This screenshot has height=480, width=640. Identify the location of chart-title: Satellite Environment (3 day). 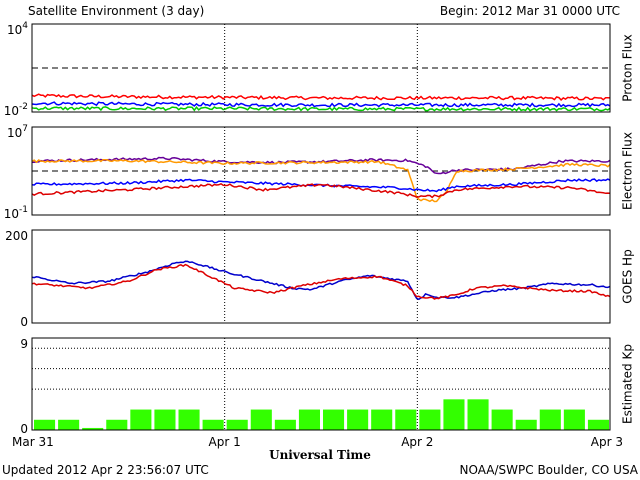
(116, 11).